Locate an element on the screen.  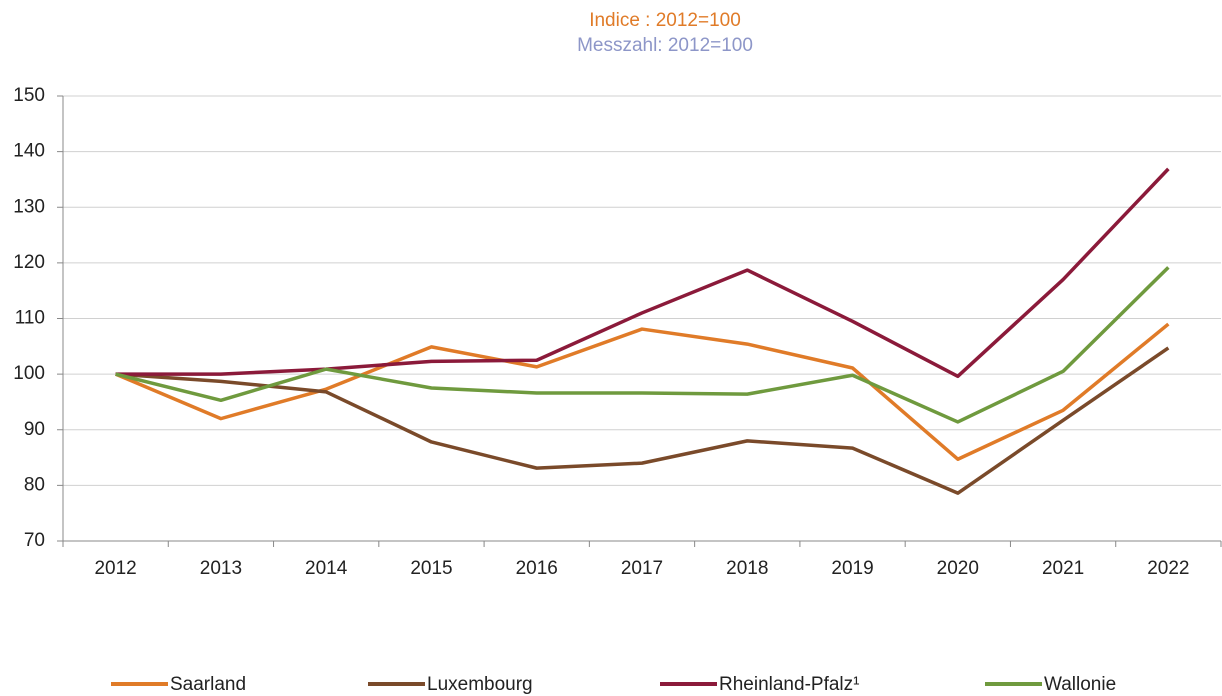
y-tick-label: 80 is located at coordinates (34, 484).